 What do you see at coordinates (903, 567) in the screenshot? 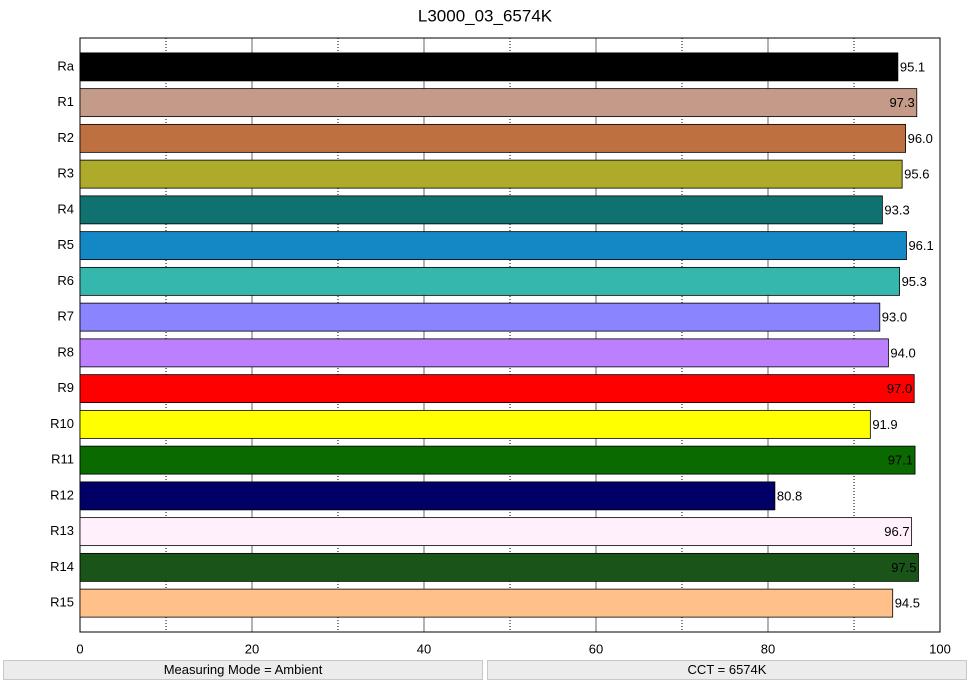
I see `value-label: 97.5` at bounding box center [903, 567].